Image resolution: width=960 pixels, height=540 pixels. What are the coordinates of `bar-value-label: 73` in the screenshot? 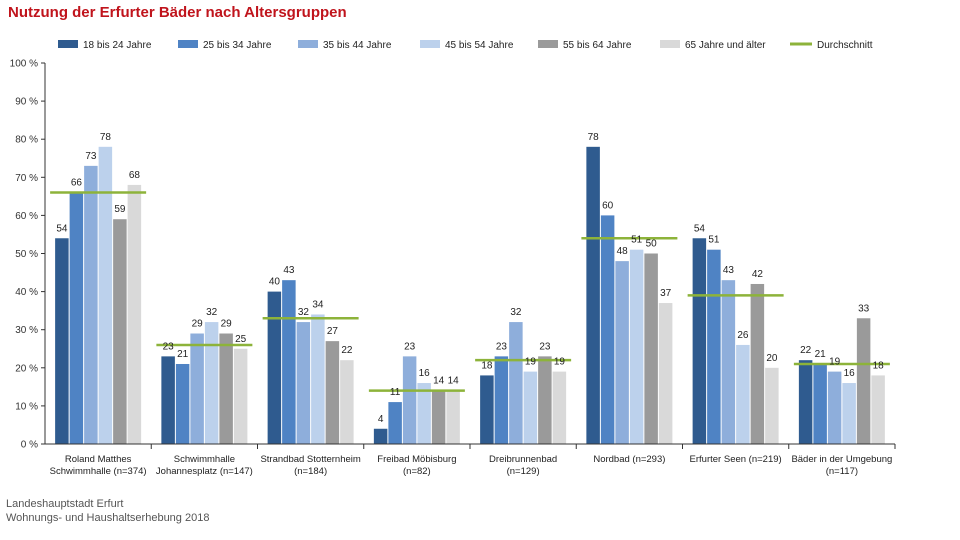 It's located at (91, 156).